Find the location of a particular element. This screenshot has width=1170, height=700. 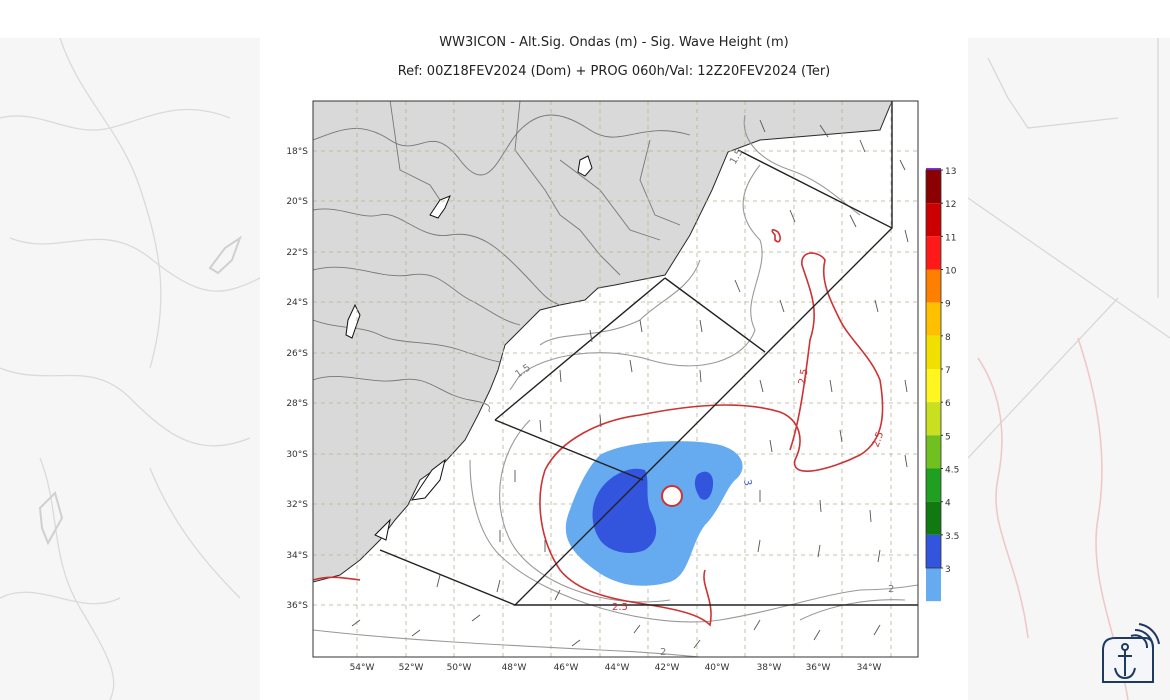

lon-label: 34°W is located at coordinates (869, 668).